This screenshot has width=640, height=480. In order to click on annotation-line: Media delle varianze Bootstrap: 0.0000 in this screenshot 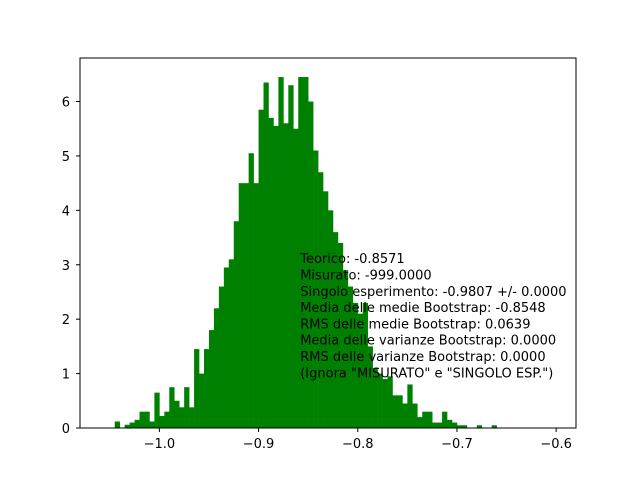, I will do `click(428, 341)`.